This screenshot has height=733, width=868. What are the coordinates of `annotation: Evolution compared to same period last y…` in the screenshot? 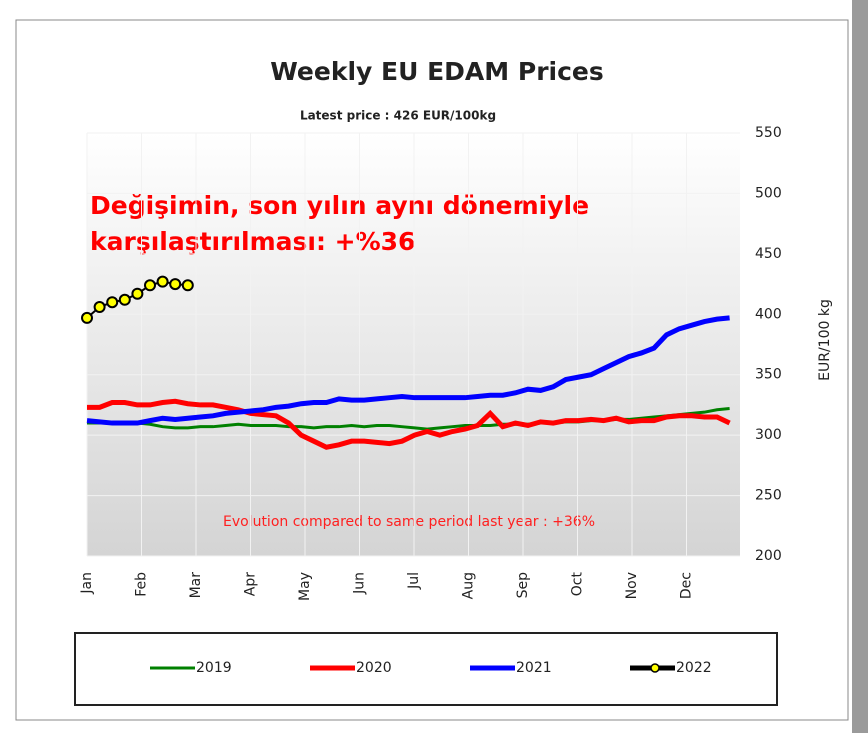 It's located at (409, 522).